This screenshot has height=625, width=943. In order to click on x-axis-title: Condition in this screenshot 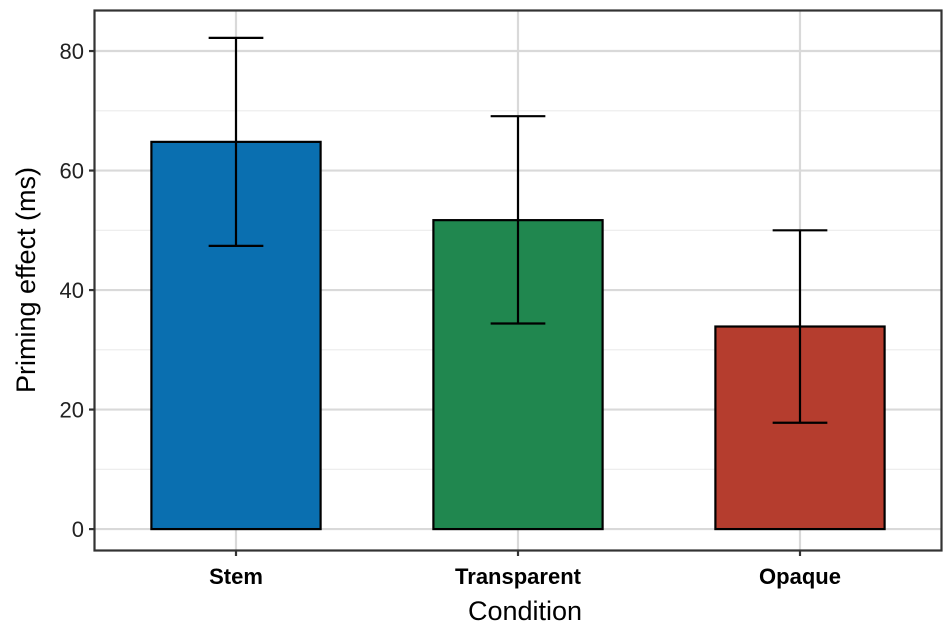, I will do `click(525, 610)`.